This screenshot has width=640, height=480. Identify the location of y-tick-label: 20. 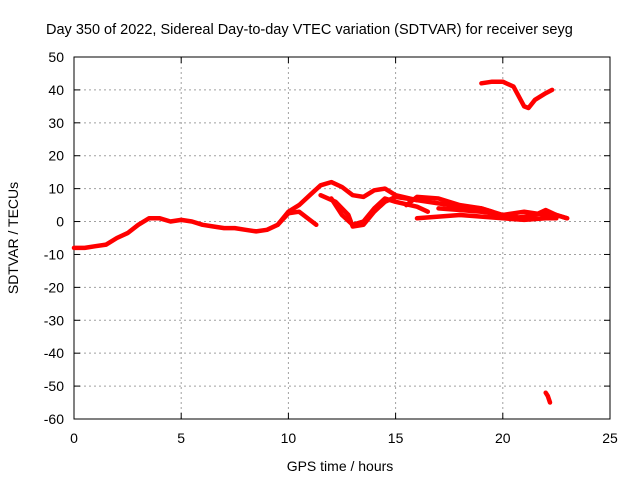
(56, 156).